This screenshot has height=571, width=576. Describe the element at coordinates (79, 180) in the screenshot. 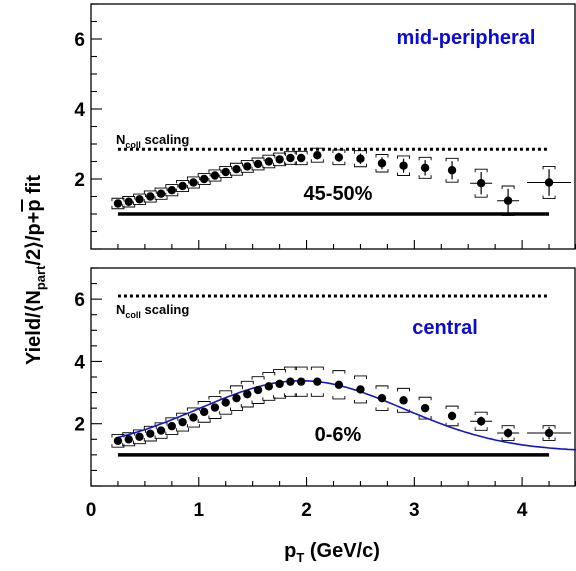

I see `top-y-tick-label: 2` at that location.